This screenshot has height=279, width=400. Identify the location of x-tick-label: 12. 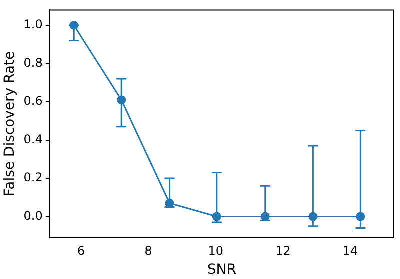
(283, 251).